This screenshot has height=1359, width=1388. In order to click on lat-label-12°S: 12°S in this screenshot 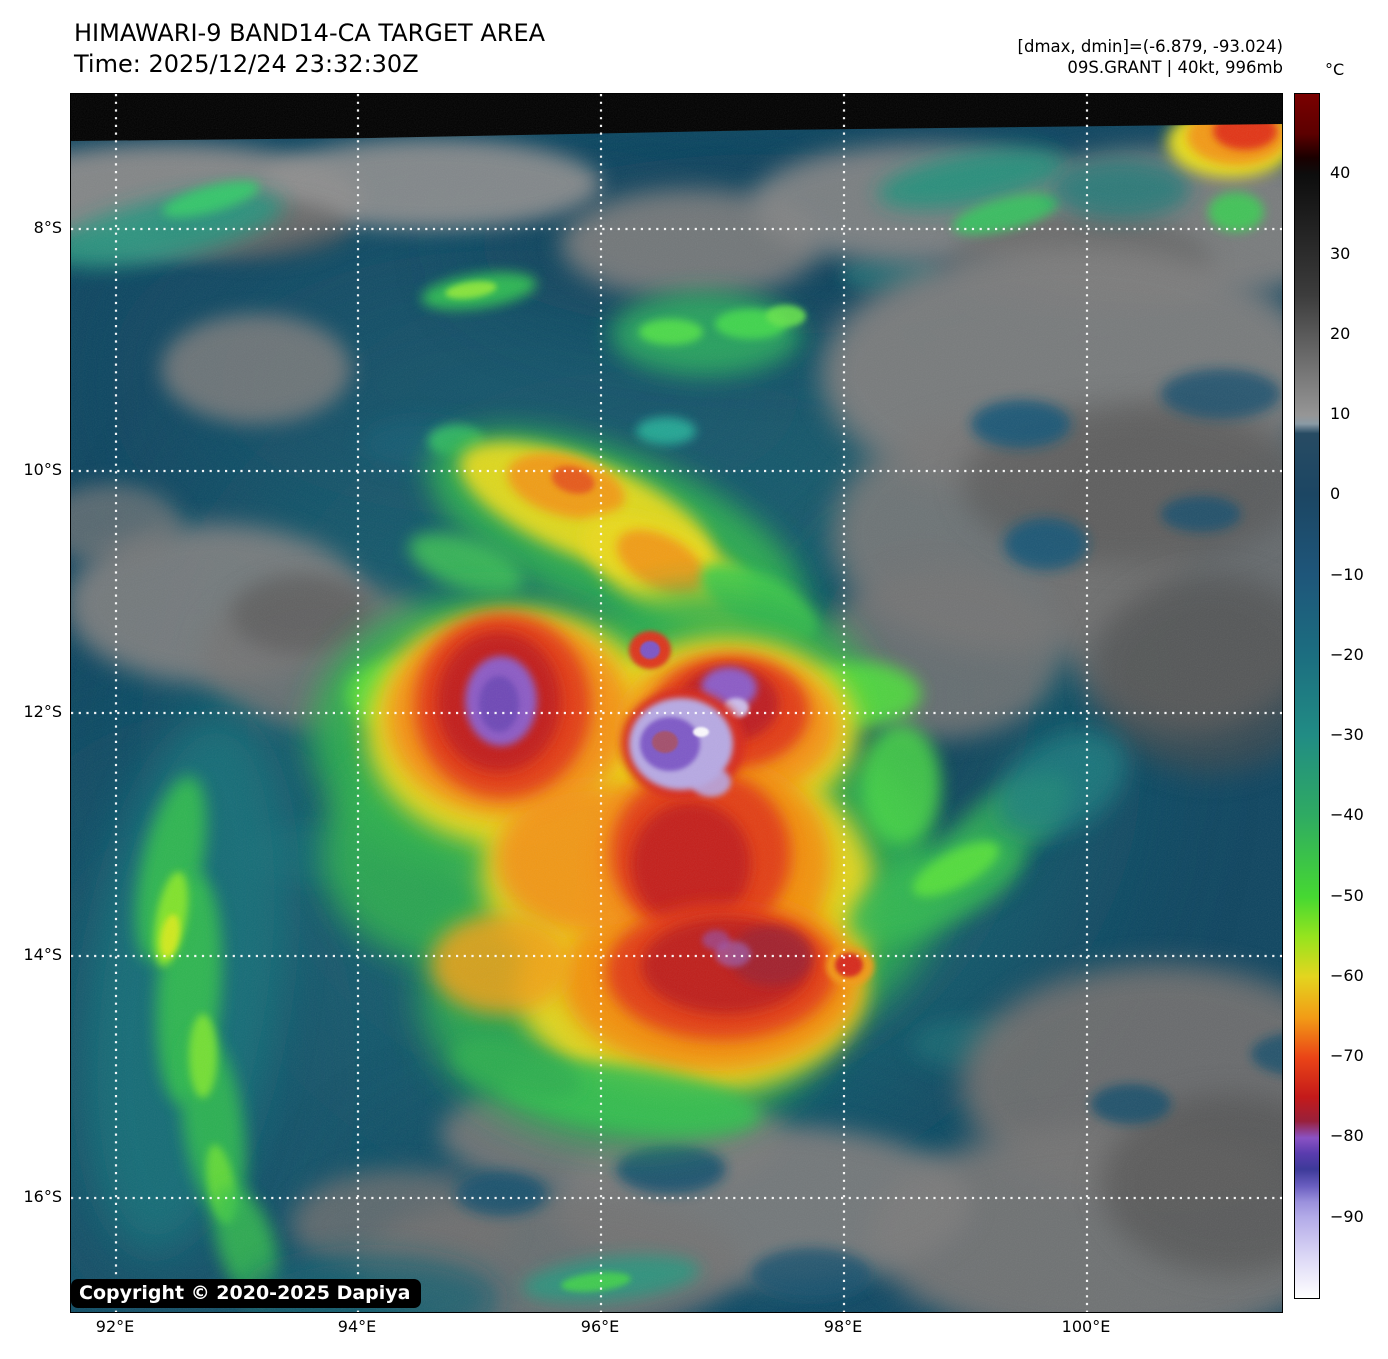, I will do `click(42, 711)`.